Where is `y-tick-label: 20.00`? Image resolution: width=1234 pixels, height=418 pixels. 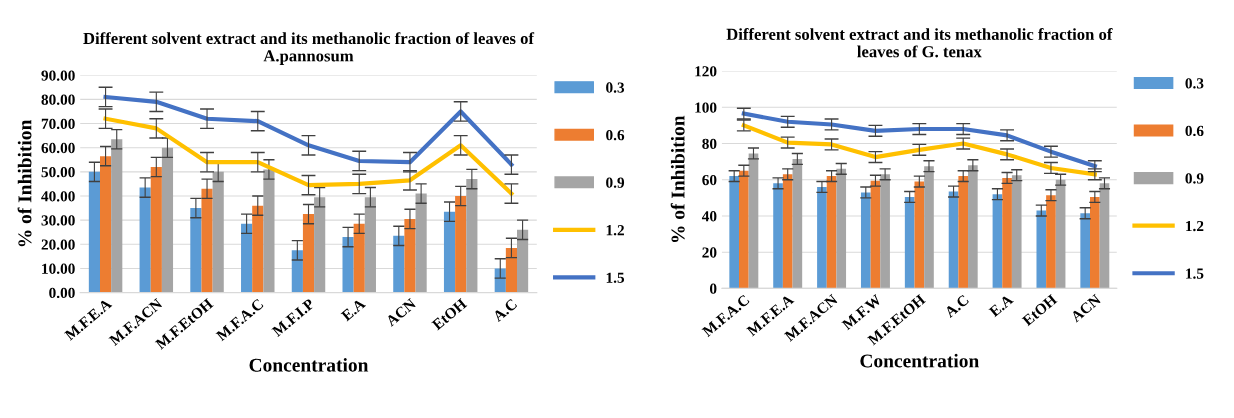
y-tick-label: 20.00 is located at coordinates (58, 244).